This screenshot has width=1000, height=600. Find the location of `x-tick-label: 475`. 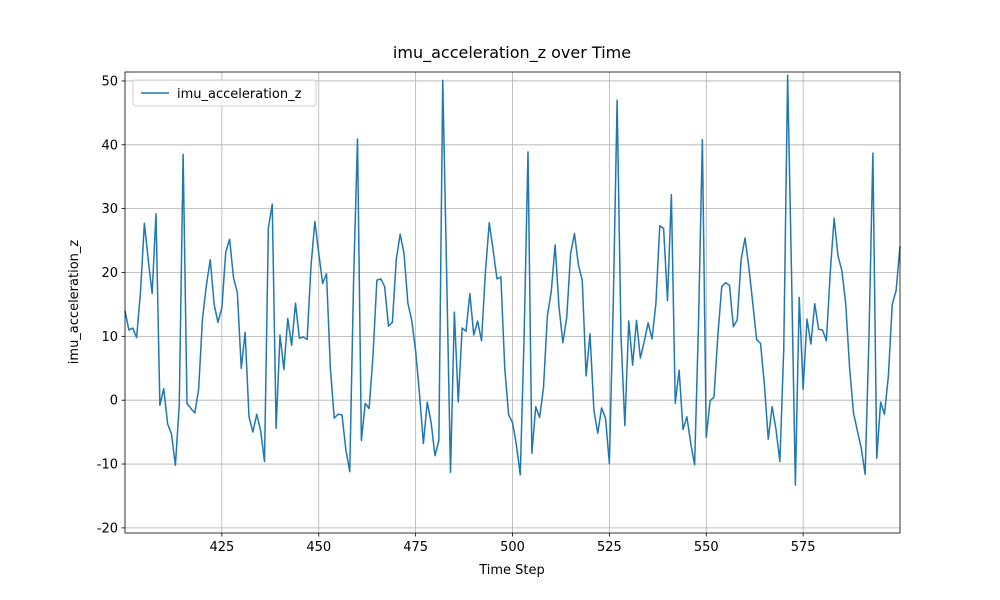

x-tick-label: 475 is located at coordinates (415, 547).